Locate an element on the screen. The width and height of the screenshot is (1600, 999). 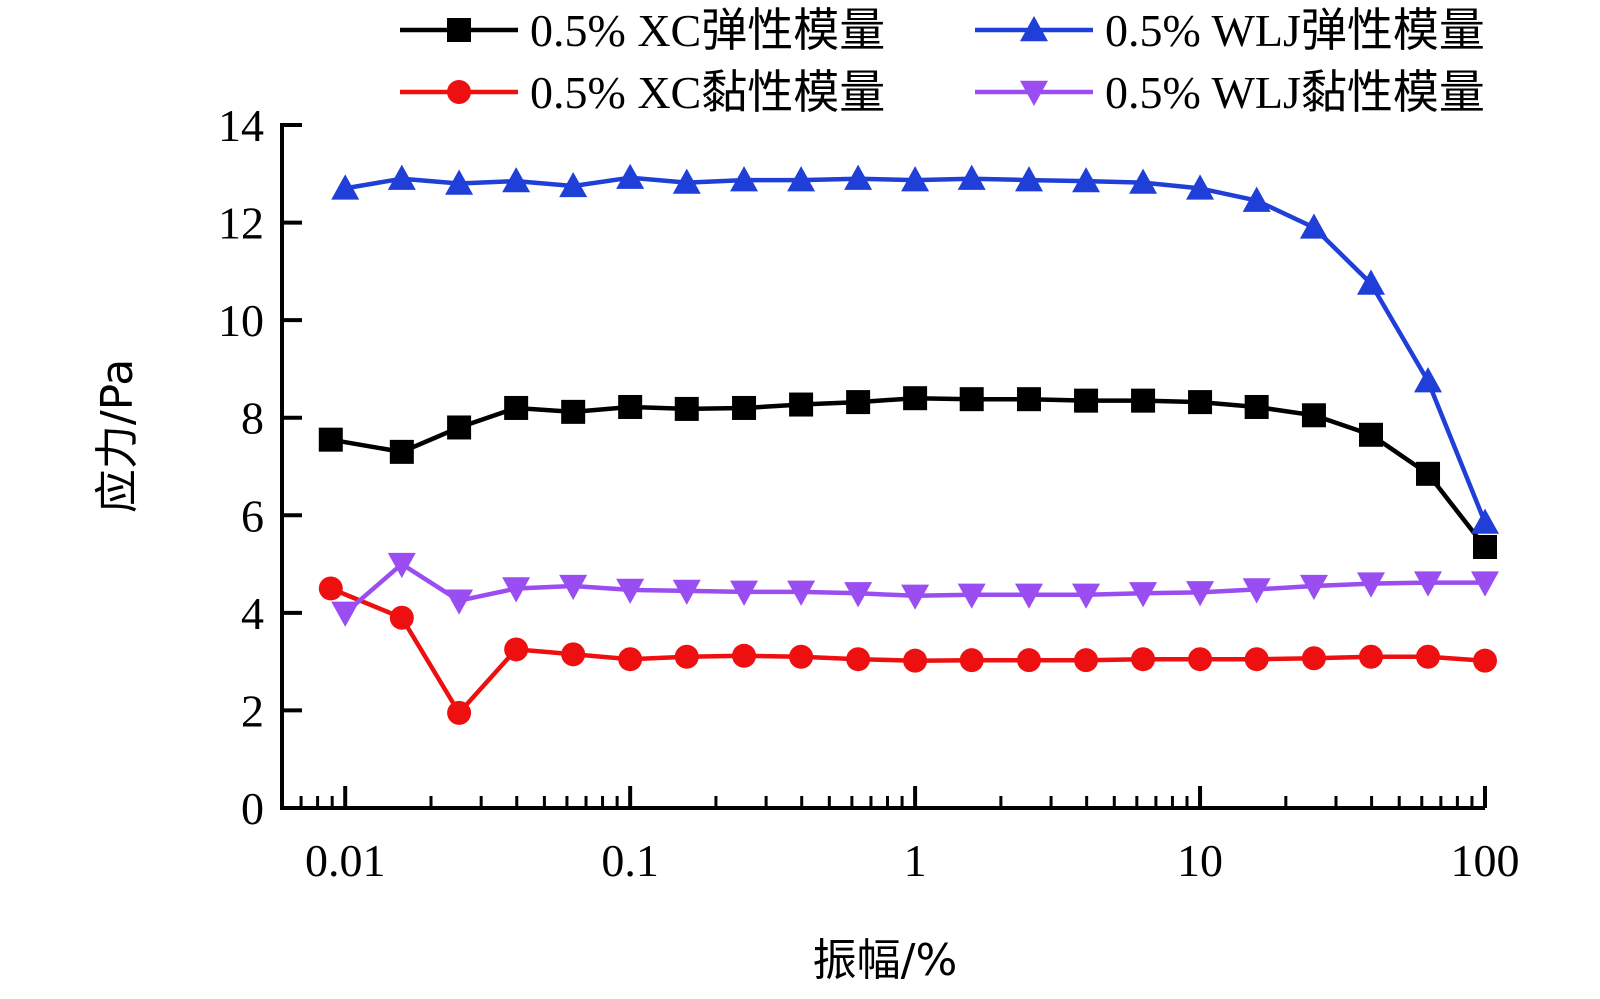
y-tick-label: 14 is located at coordinates (241, 125).